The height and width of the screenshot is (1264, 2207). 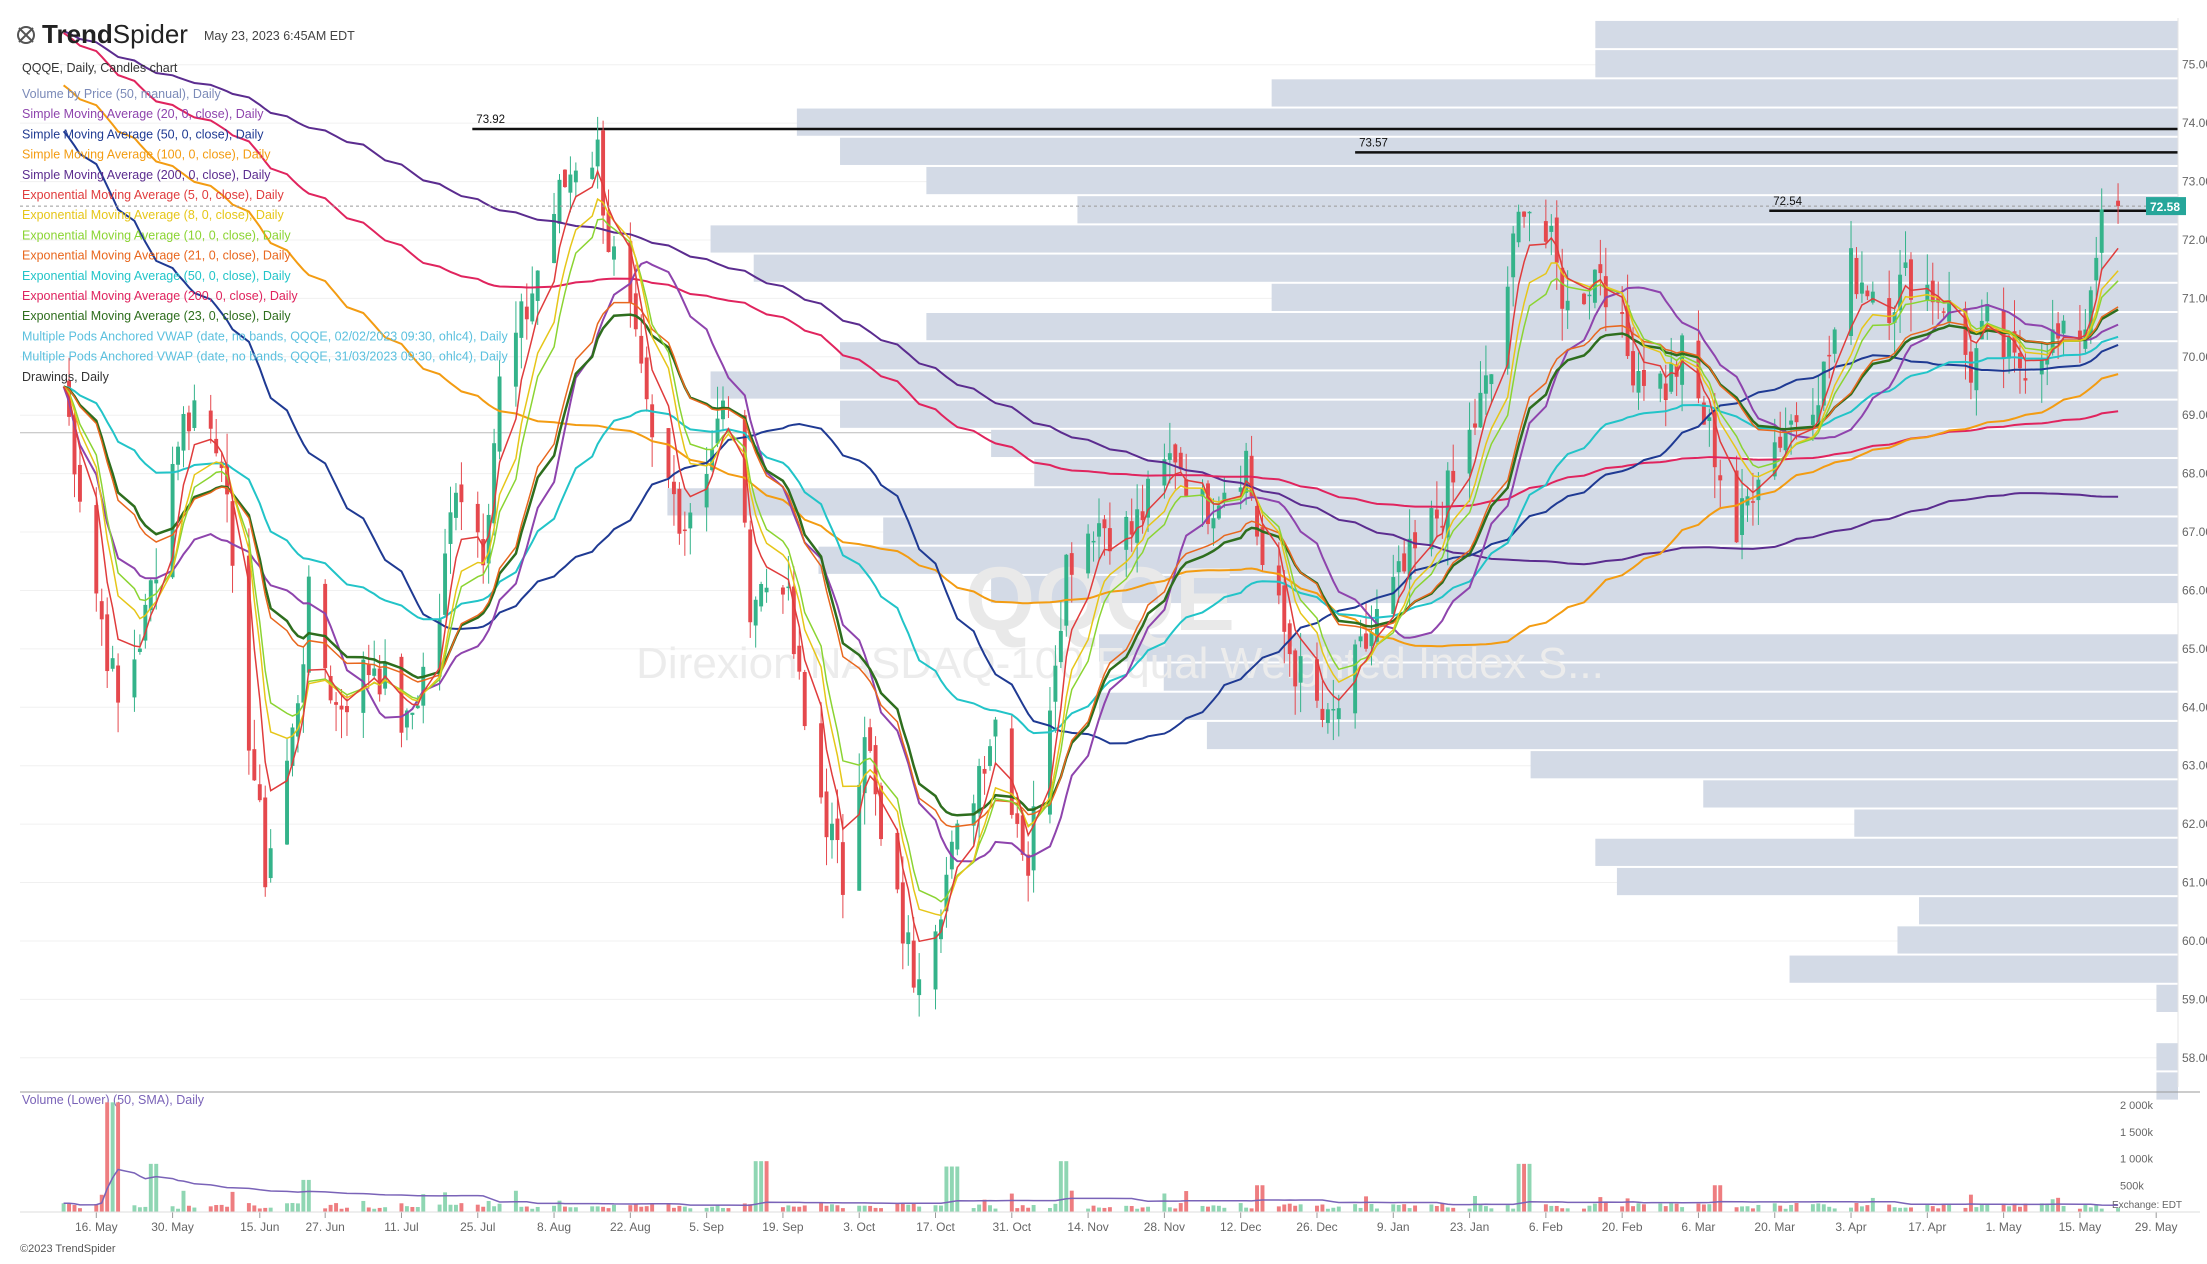 I want to click on legend-item: Drawings, Daily, so click(x=66, y=377).